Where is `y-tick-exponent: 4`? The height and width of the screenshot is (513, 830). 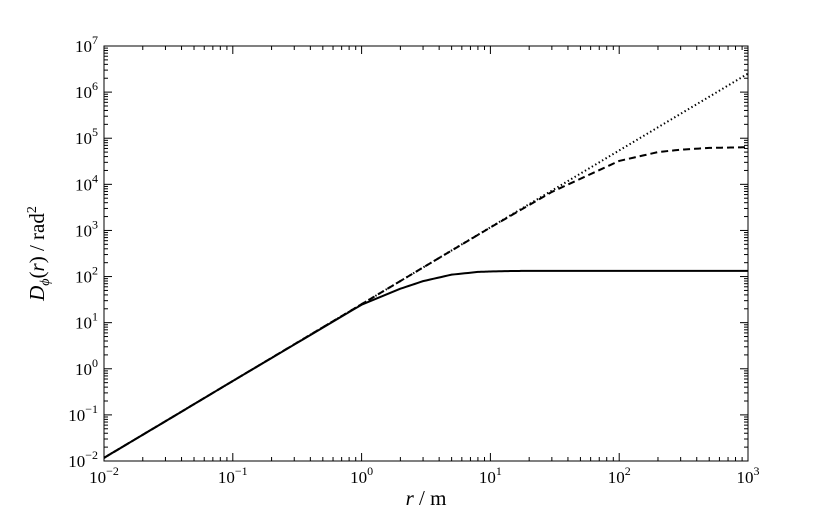 y-tick-exponent: 4 is located at coordinates (95, 178).